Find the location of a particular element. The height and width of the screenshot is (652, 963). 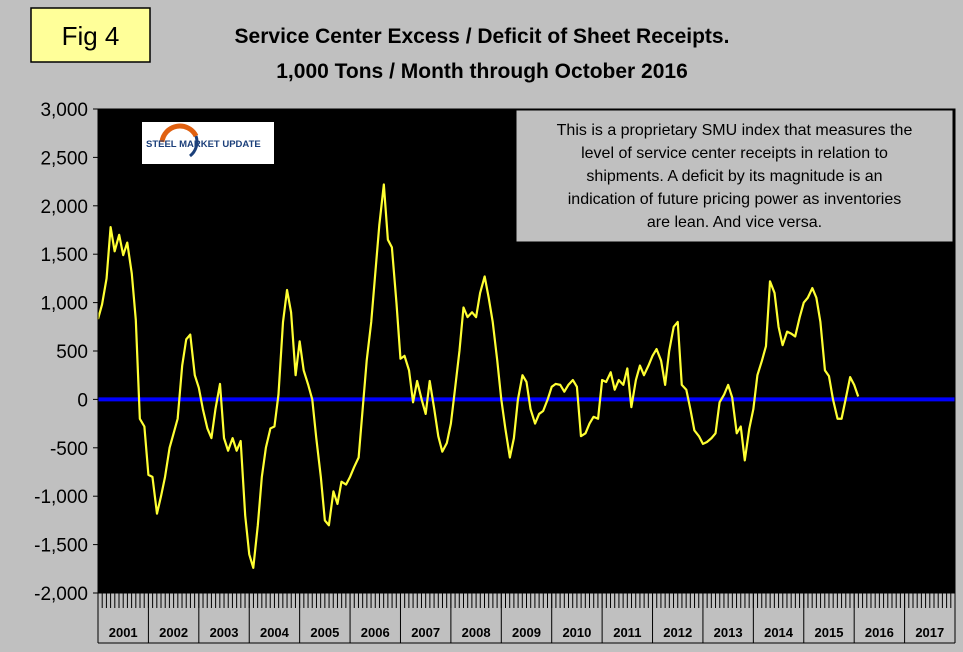

y-tick-label: 1,000 is located at coordinates (64, 304).